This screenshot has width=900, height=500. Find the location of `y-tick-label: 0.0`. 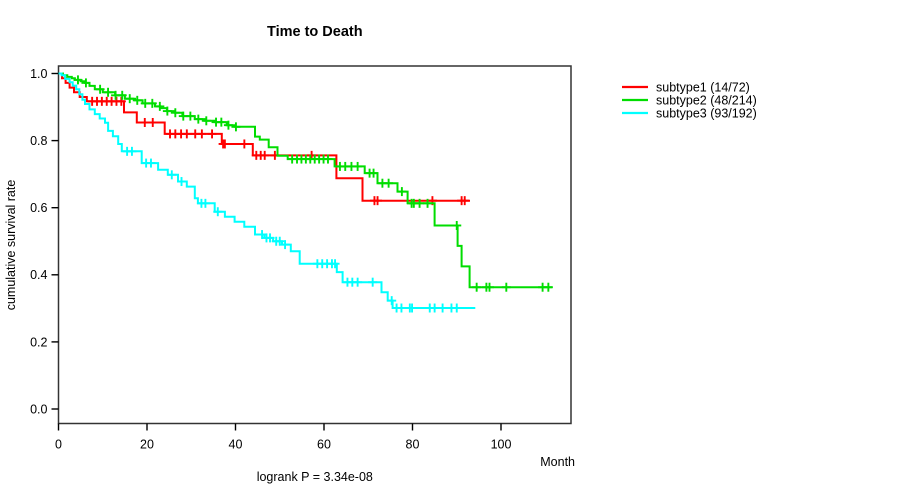

y-tick-label: 0.0 is located at coordinates (38, 409).